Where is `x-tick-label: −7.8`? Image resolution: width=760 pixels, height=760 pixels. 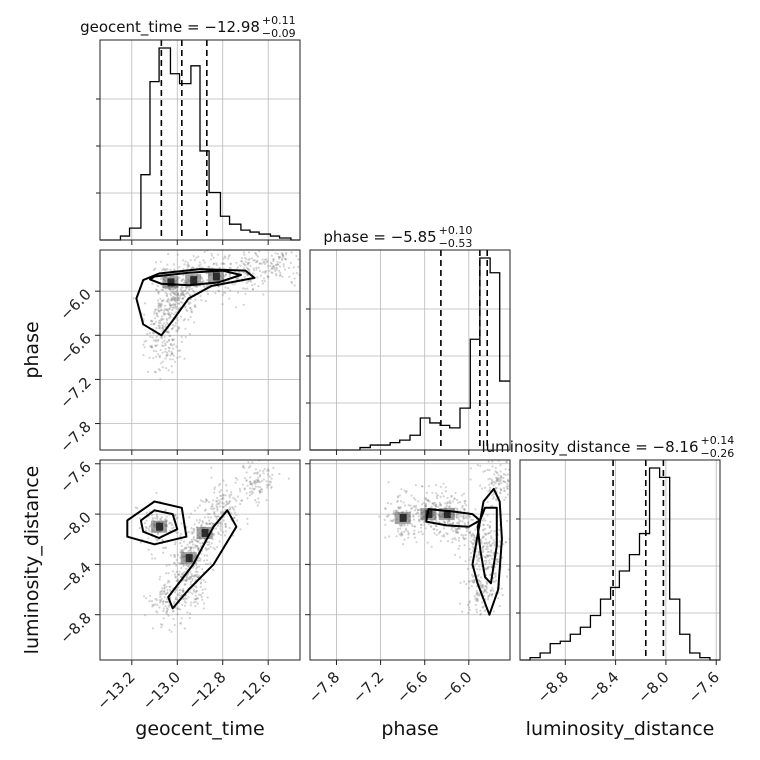
x-tick-label: −7.8 is located at coordinates (324, 687).